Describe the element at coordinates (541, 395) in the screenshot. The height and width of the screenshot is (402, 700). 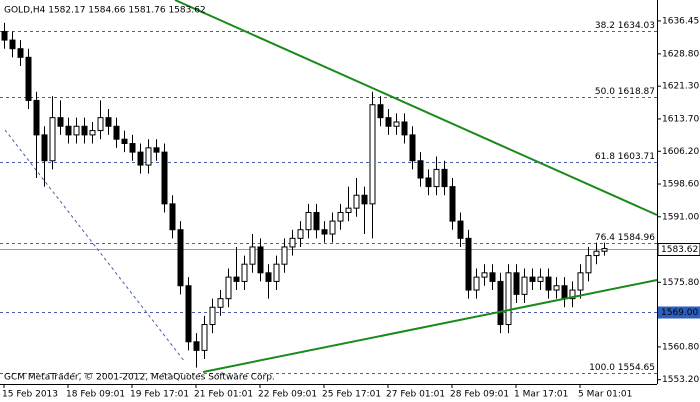
I see `x-tick-label: 1 Mar 17:01` at that location.